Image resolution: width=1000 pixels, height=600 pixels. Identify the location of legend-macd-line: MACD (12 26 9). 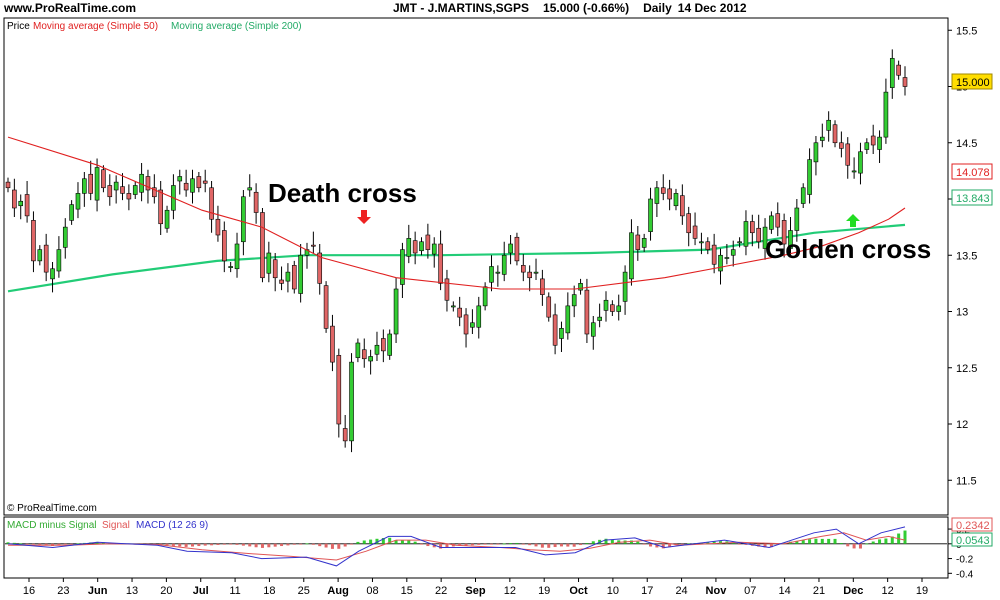
(172, 525).